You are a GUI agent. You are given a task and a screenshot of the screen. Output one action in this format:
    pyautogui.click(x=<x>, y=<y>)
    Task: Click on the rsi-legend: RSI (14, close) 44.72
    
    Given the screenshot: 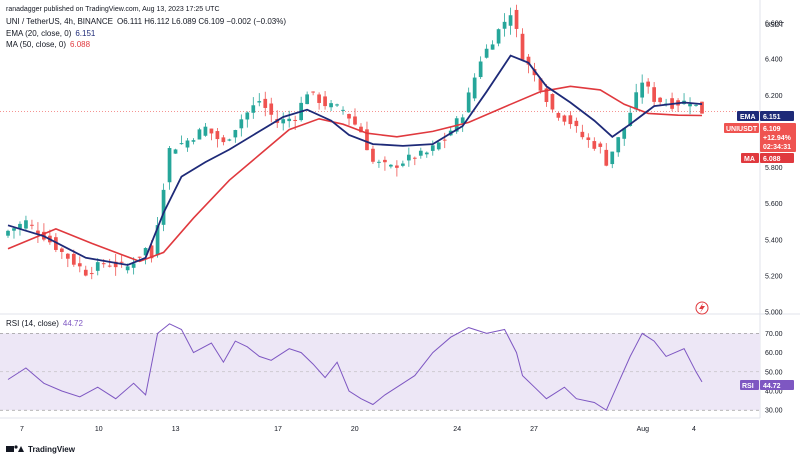 What is the action you would take?
    pyautogui.click(x=44, y=323)
    